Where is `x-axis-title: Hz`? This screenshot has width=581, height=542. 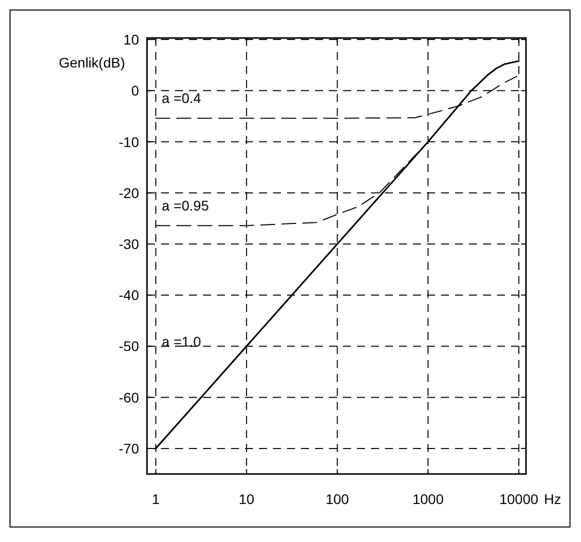 x-axis-title: Hz is located at coordinates (553, 499).